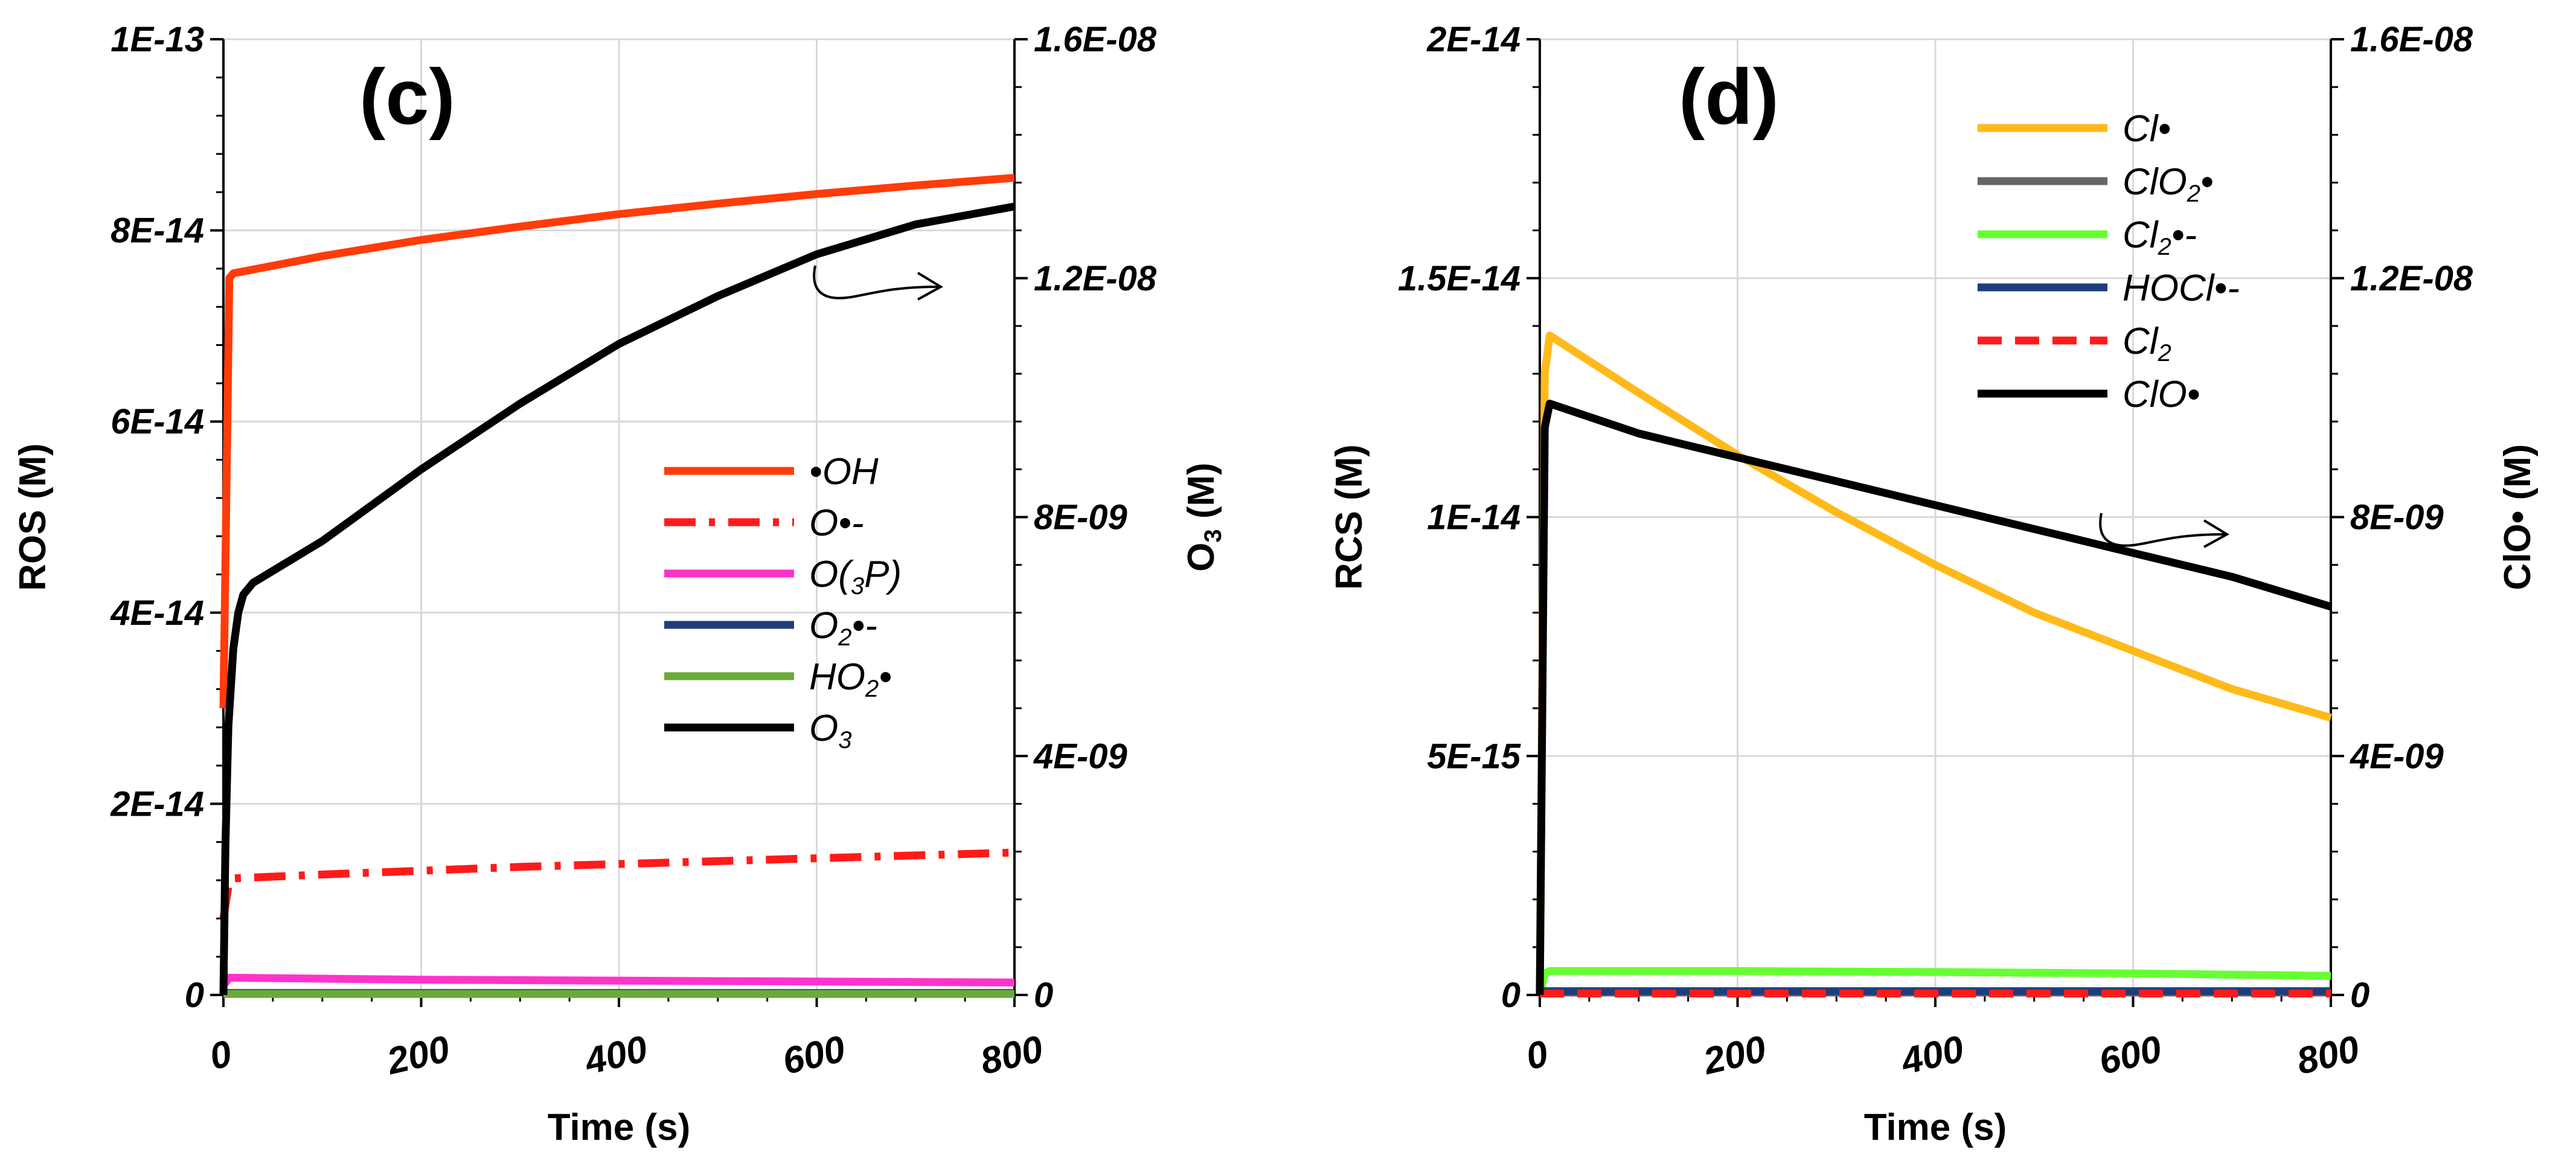  I want to click on legend-label-main: ClO•, so click(2161, 394).